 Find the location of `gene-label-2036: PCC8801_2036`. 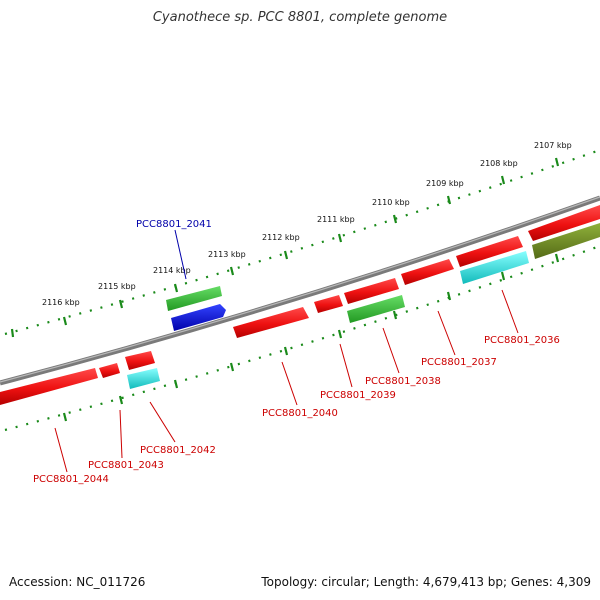

gene-label-2036: PCC8801_2036 is located at coordinates (522, 340).